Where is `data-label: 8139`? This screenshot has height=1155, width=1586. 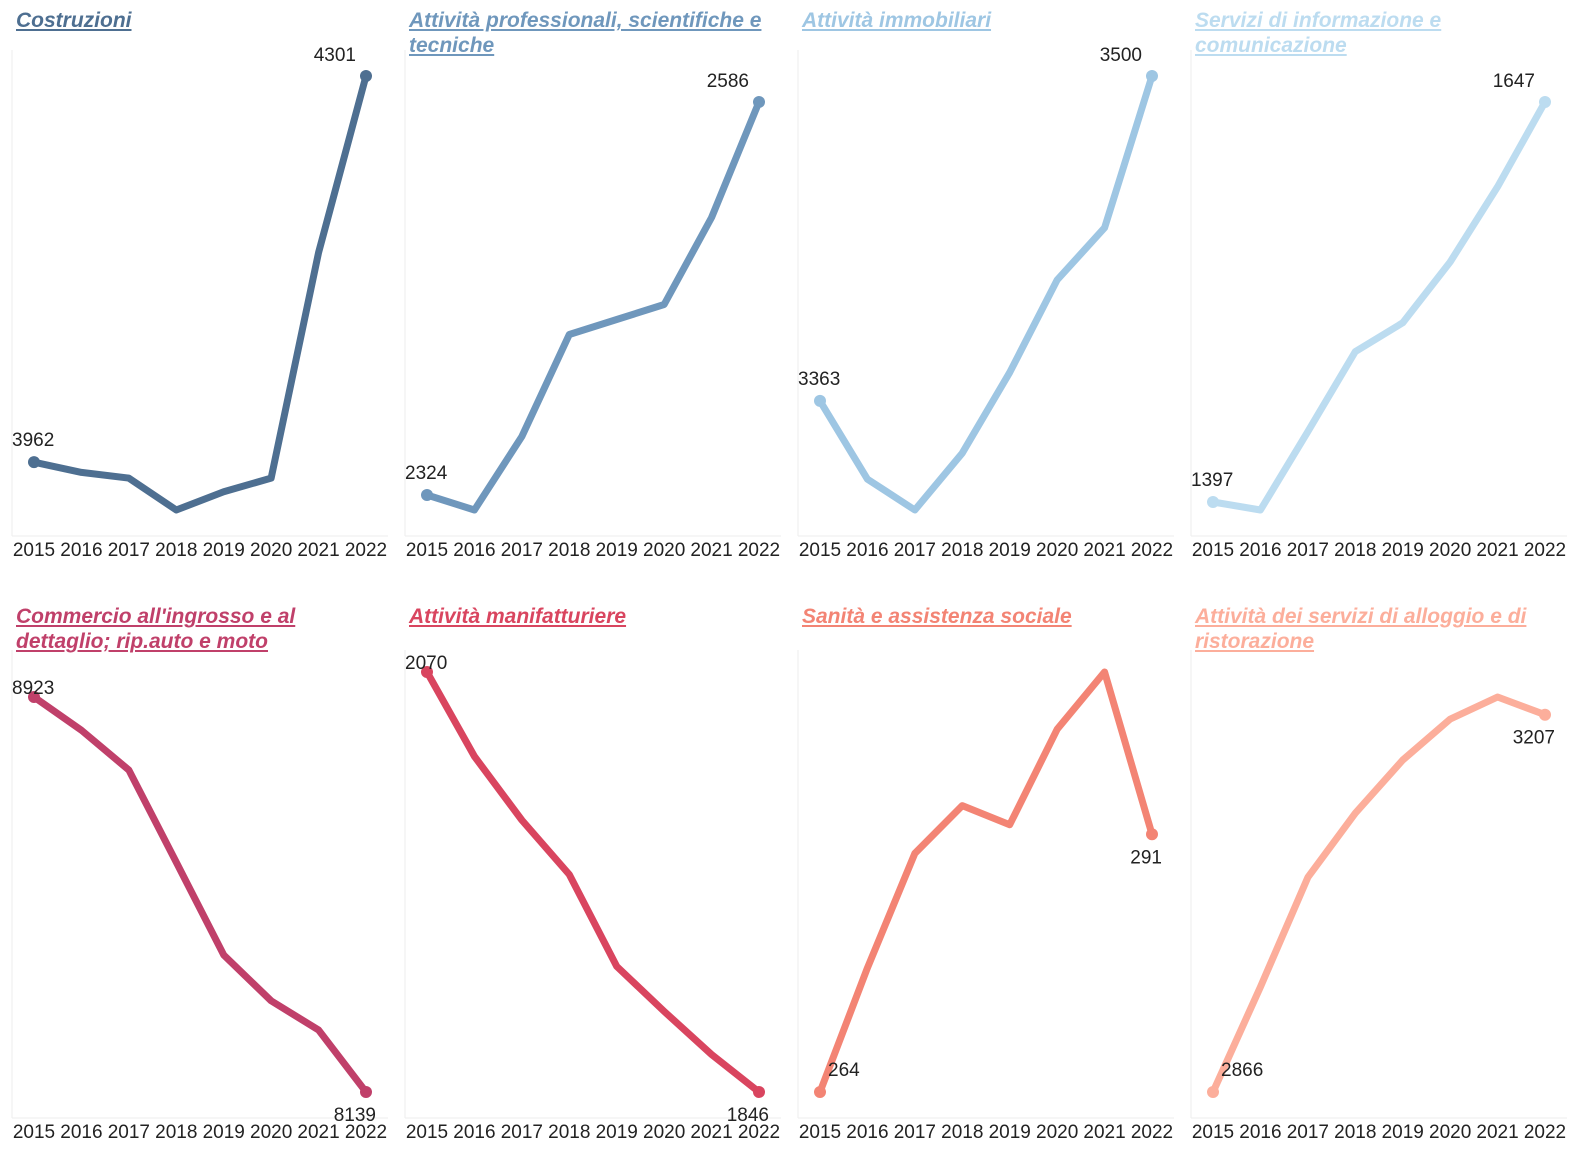
data-label: 8139 is located at coordinates (355, 1115).